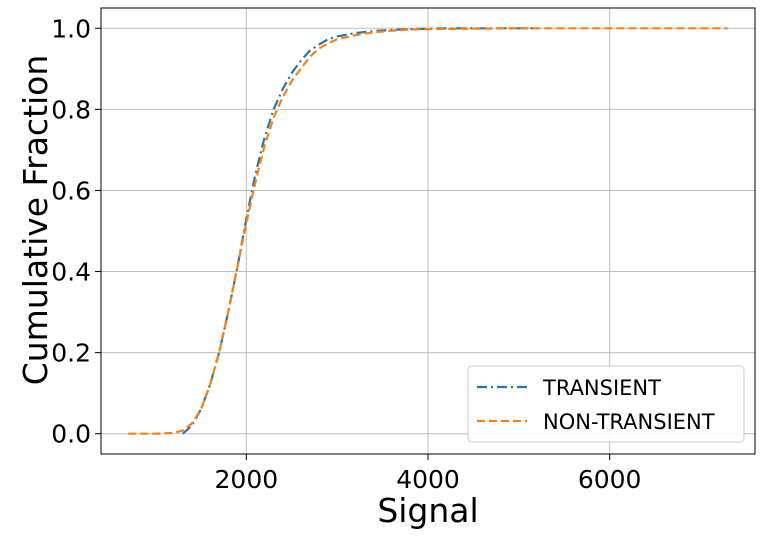  Describe the element at coordinates (428, 479) in the screenshot. I see `x-tick-label: 4000` at that location.